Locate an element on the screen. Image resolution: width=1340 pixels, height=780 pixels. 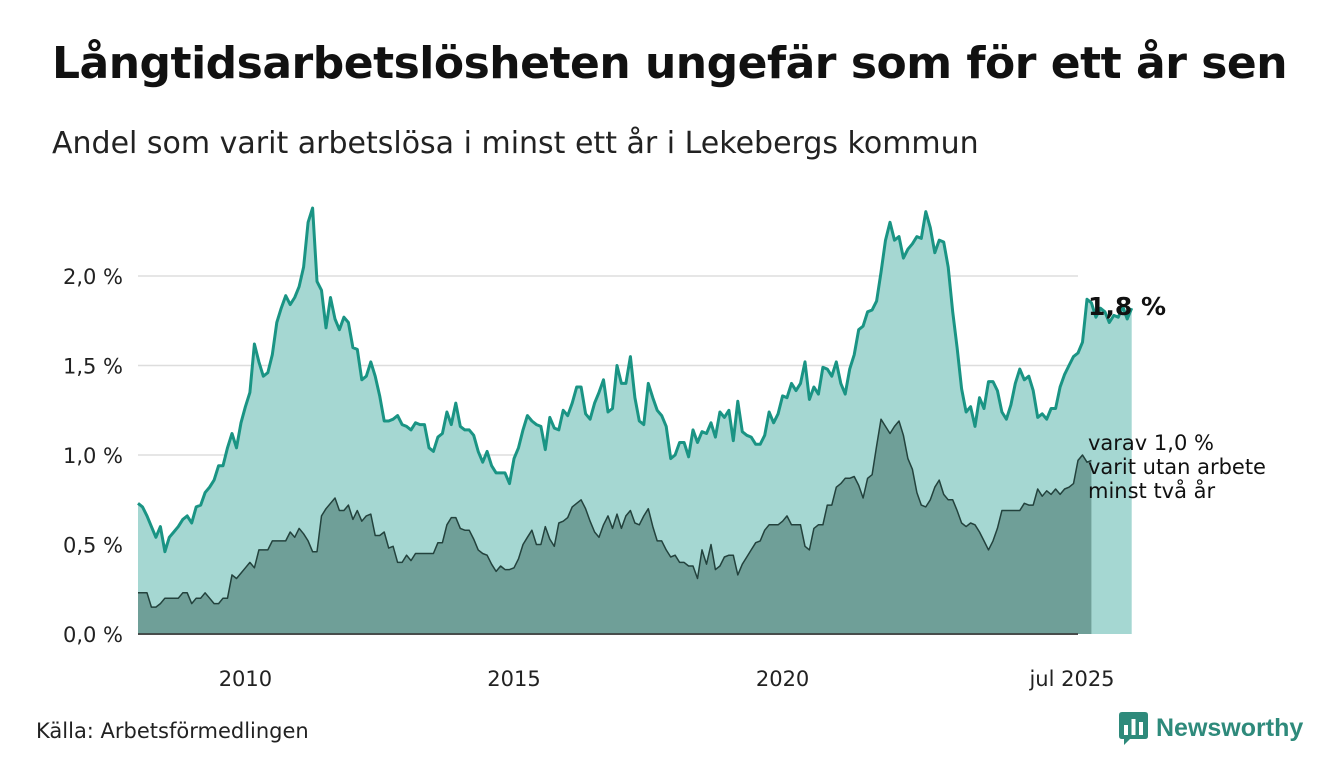
two-year-end-label: varav 1,0 % is located at coordinates (1151, 443).